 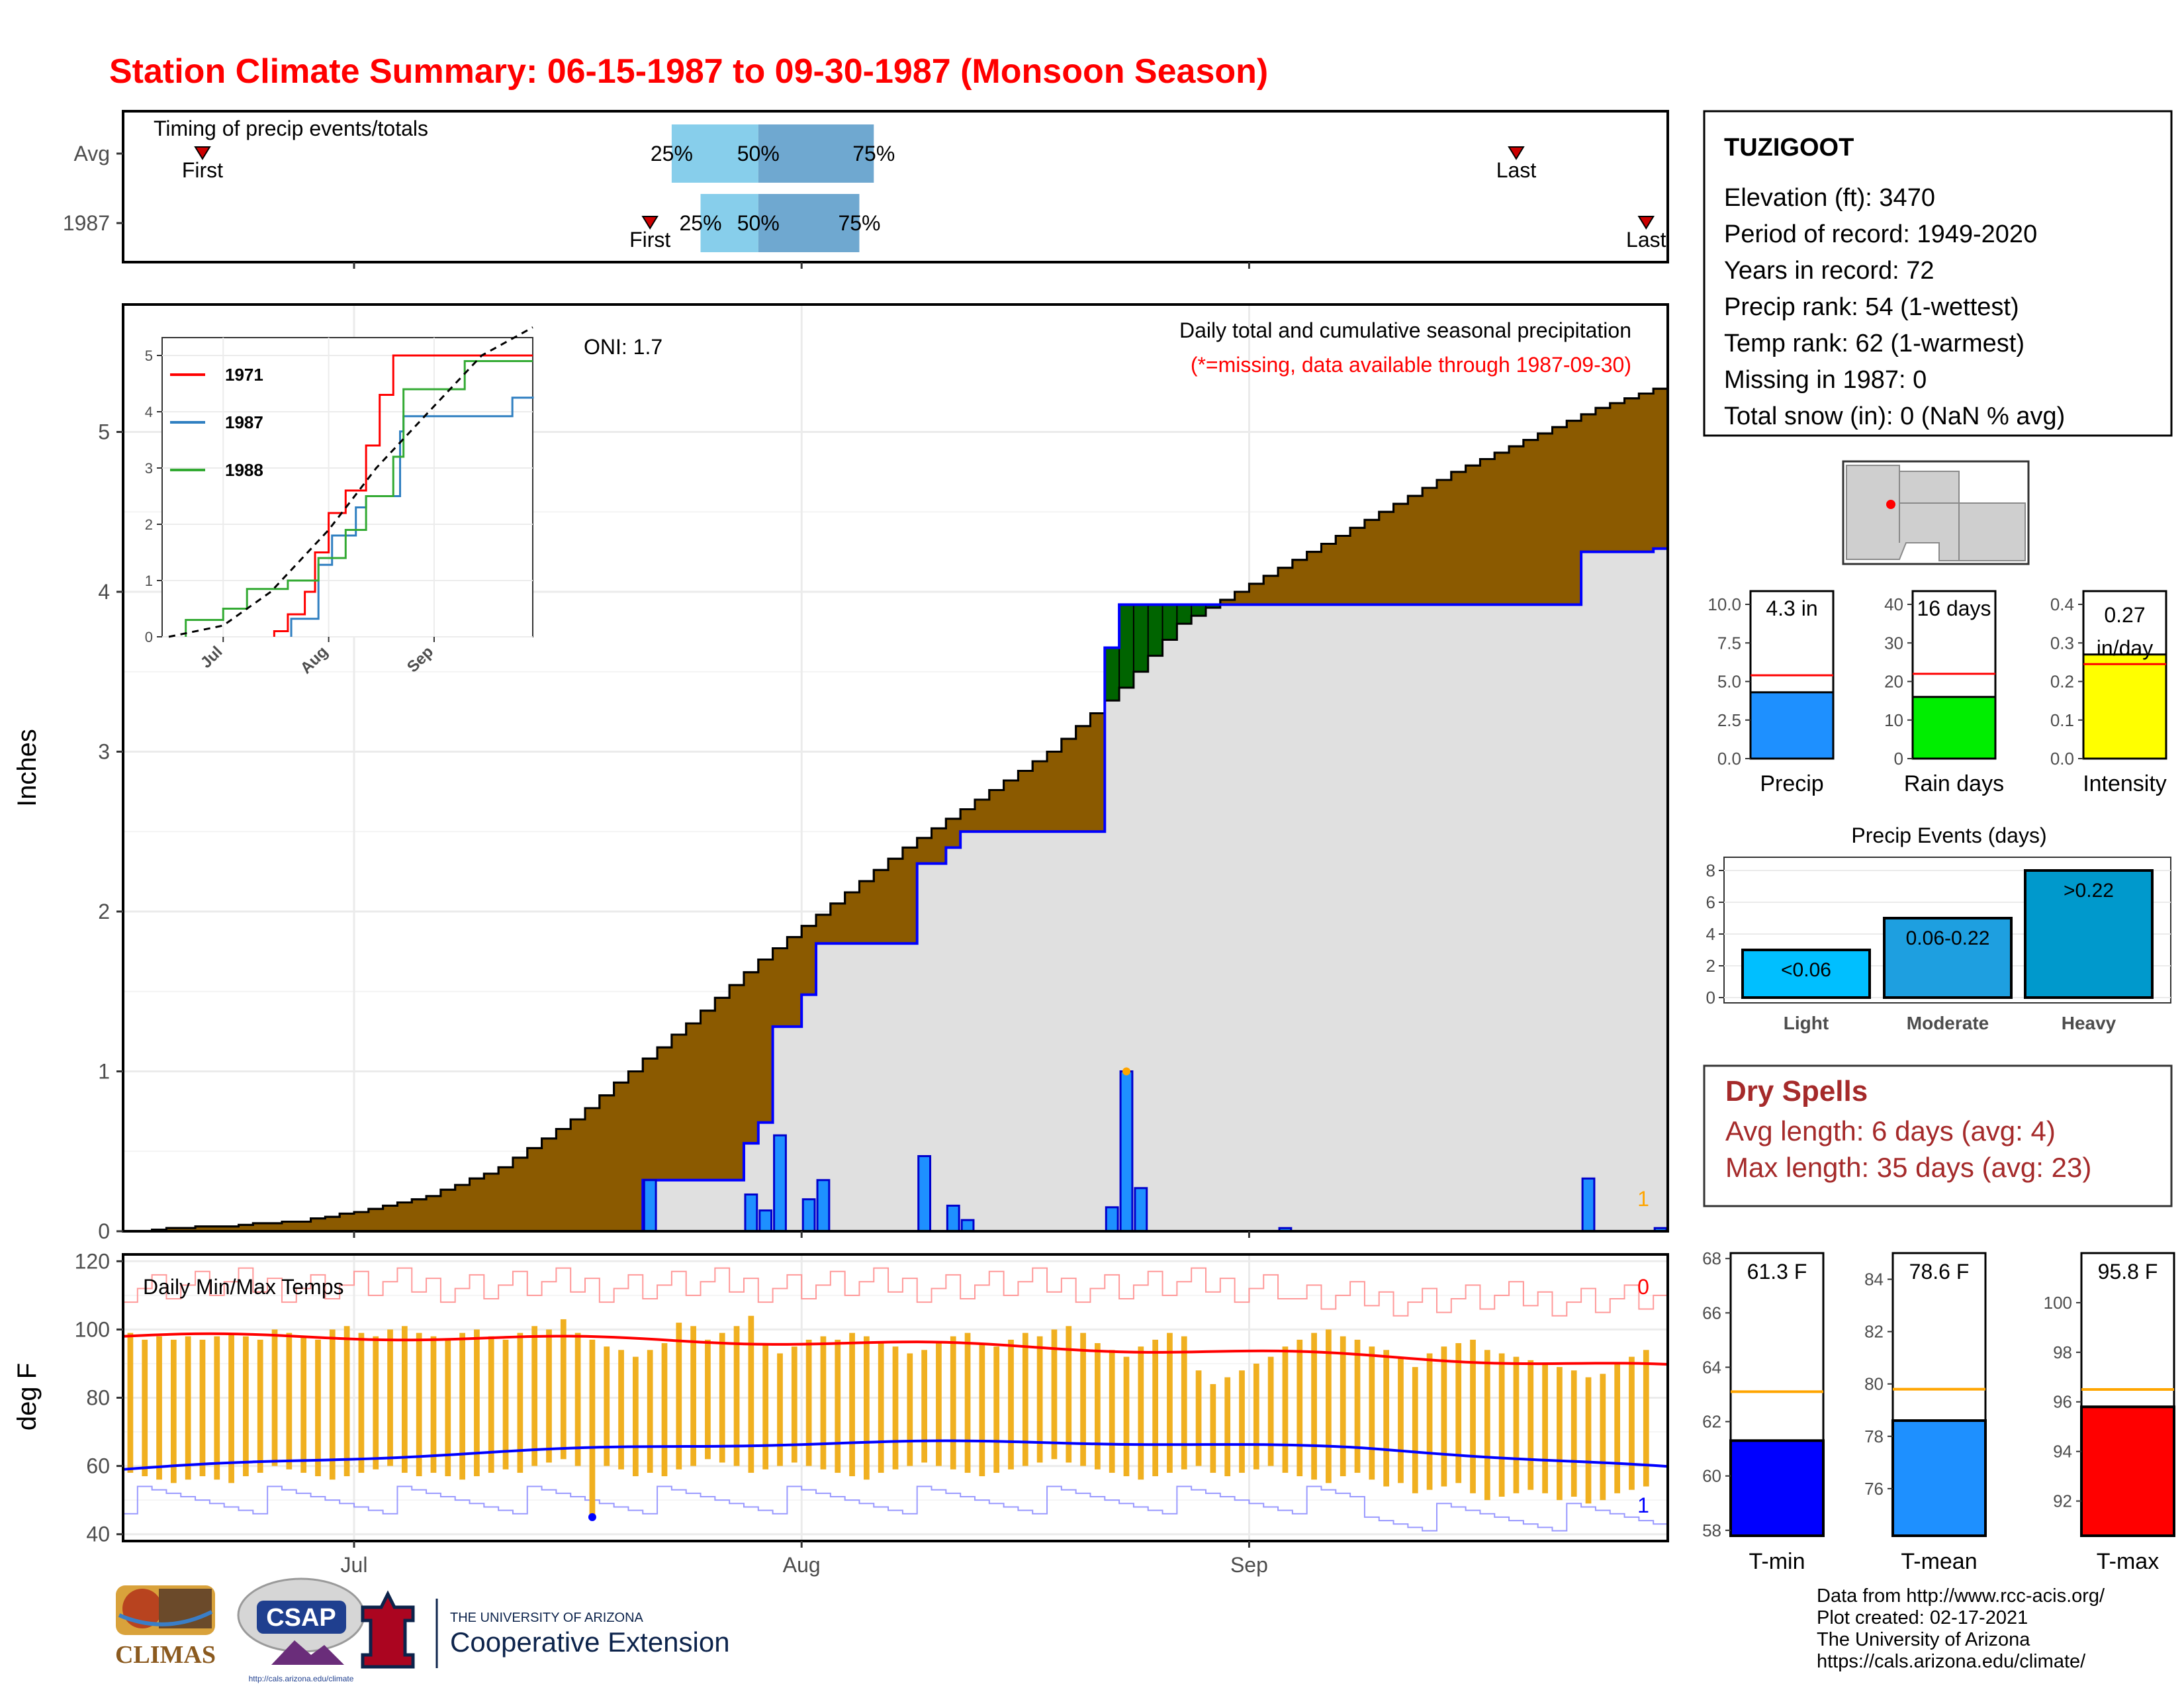 What do you see at coordinates (1710, 870) in the screenshot?
I see `events-y-tick-label: 8` at bounding box center [1710, 870].